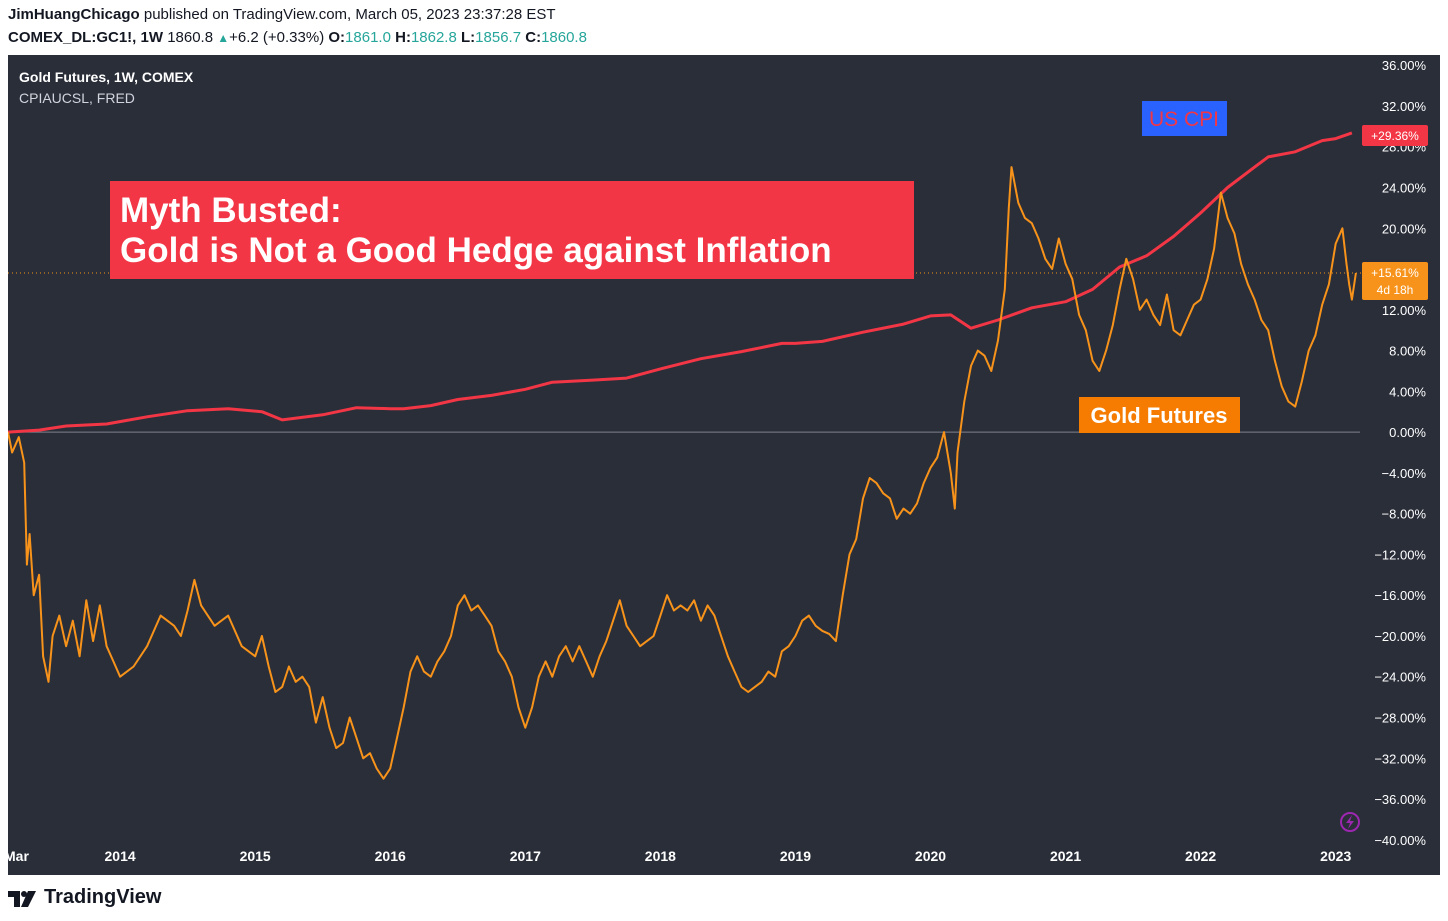  Describe the element at coordinates (120, 856) in the screenshot. I see `x-tick-label: 2014` at that location.